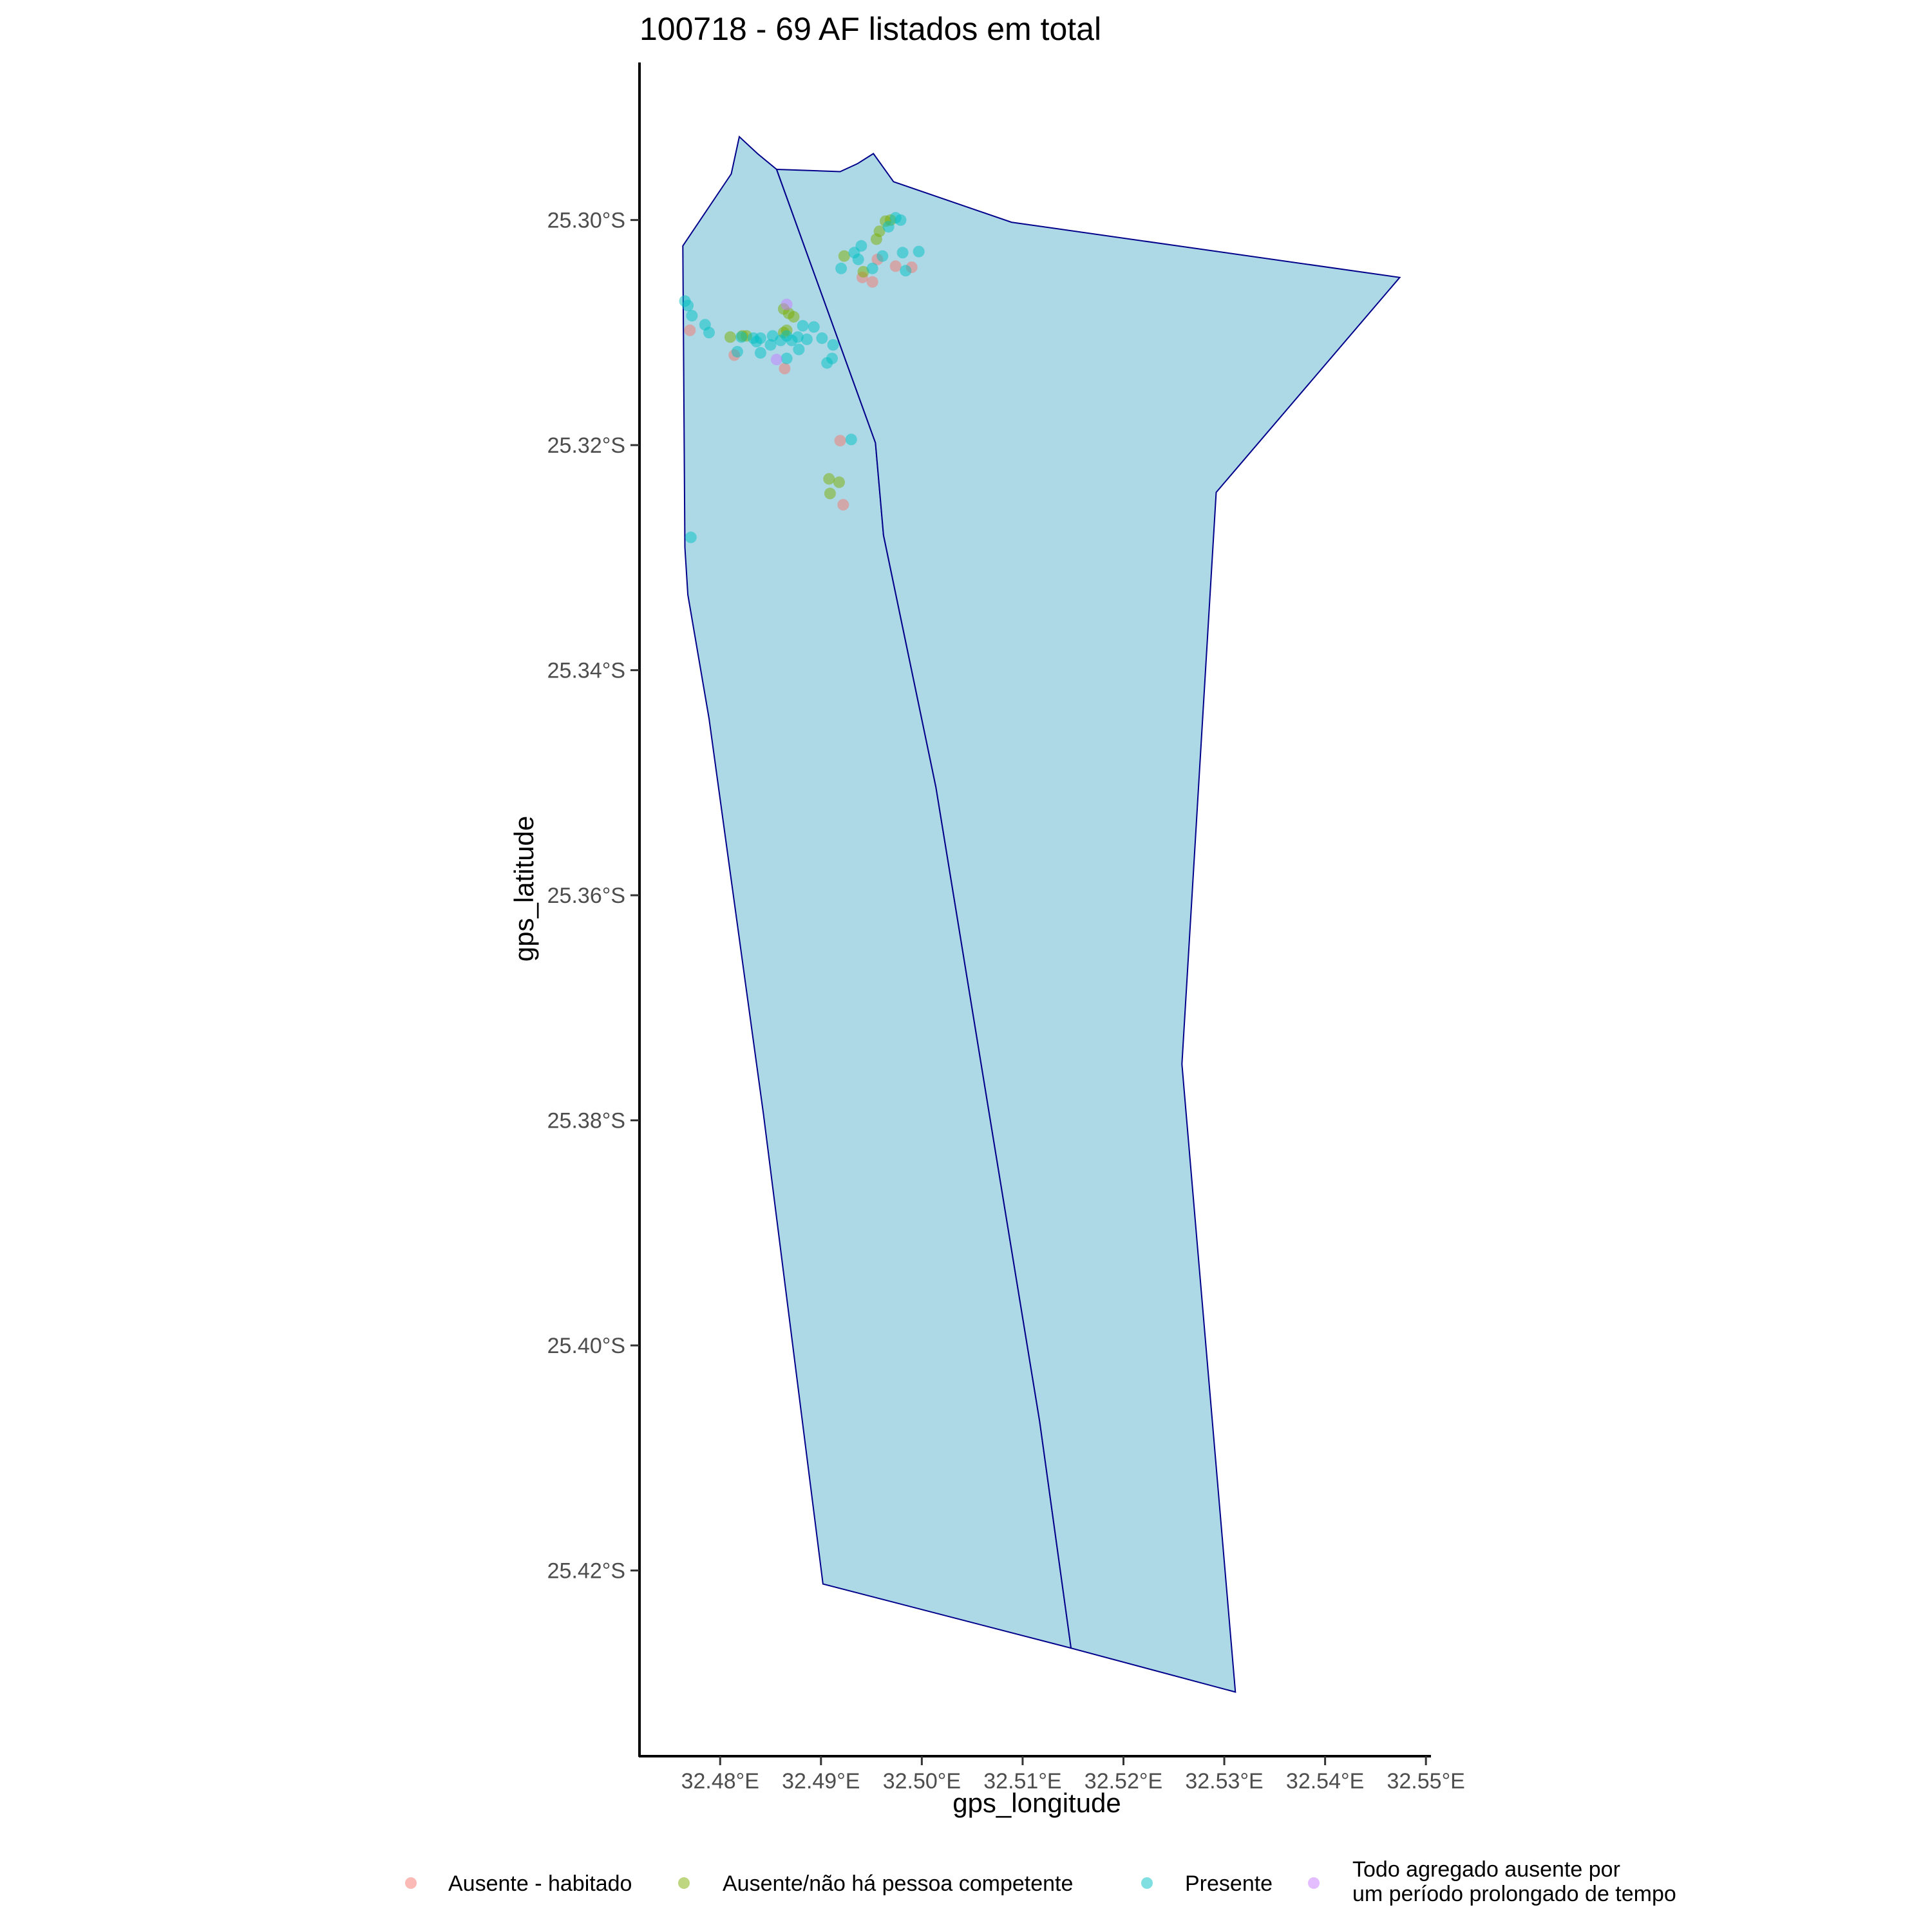 Image resolution: width=1932 pixels, height=1932 pixels. I want to click on y-tick-label: 25.30°S, so click(586, 221).